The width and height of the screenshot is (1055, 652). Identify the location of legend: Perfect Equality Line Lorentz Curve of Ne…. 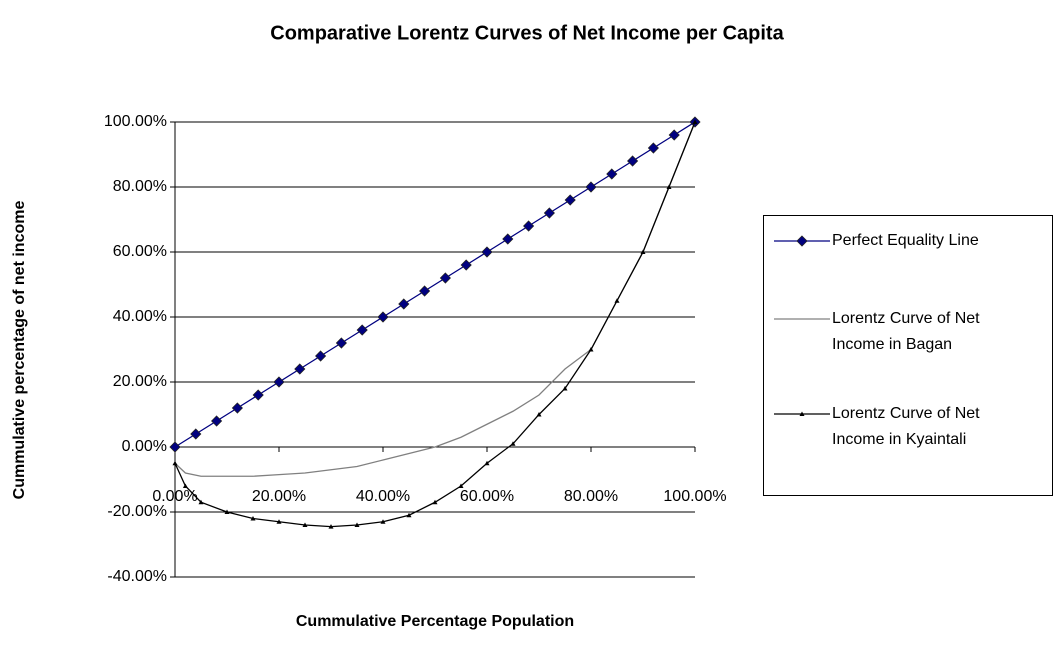
(908, 355).